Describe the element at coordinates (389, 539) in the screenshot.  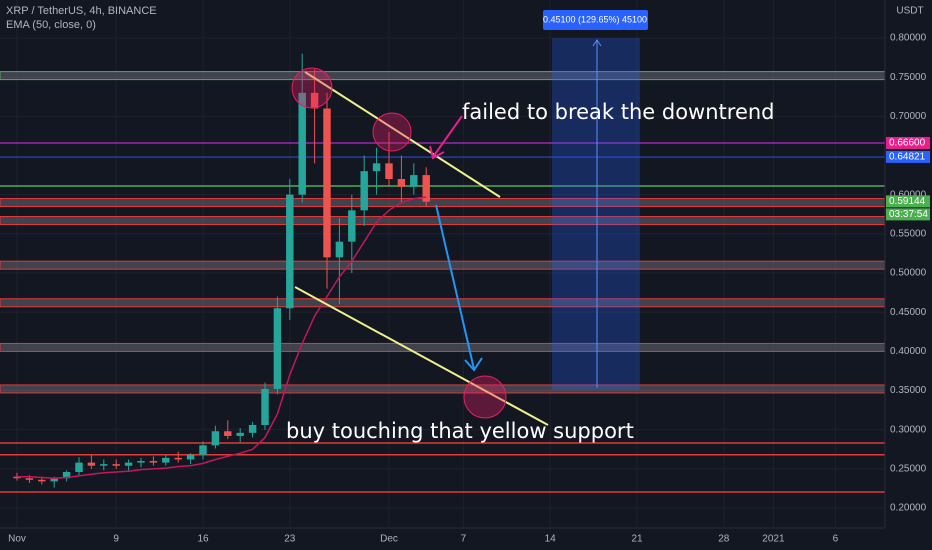
I see `x-tick-label: Dec` at that location.